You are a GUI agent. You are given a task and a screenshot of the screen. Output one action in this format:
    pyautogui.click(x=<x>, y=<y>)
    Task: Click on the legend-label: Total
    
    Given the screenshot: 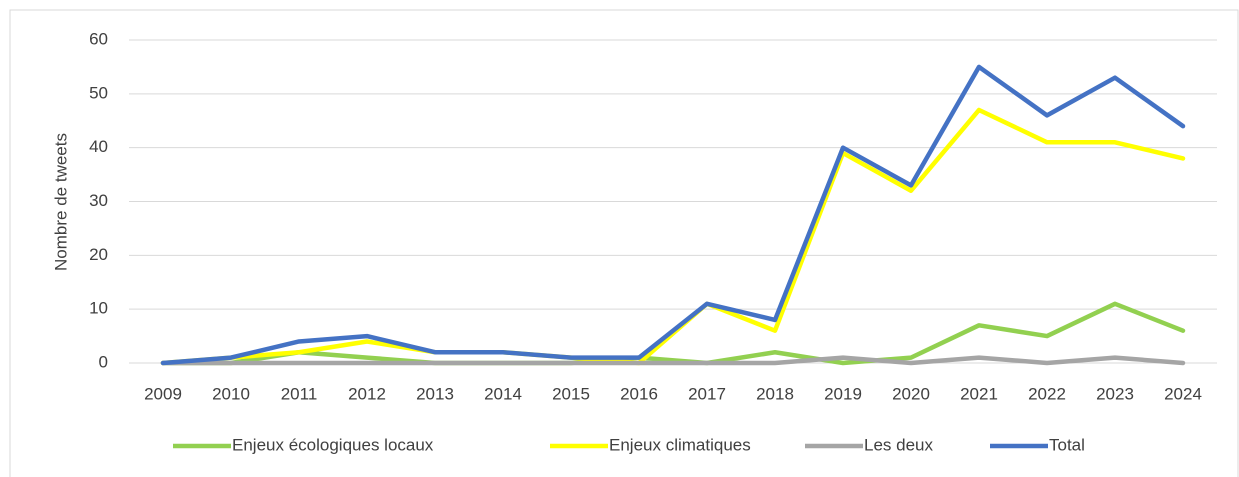 What is the action you would take?
    pyautogui.click(x=1067, y=444)
    